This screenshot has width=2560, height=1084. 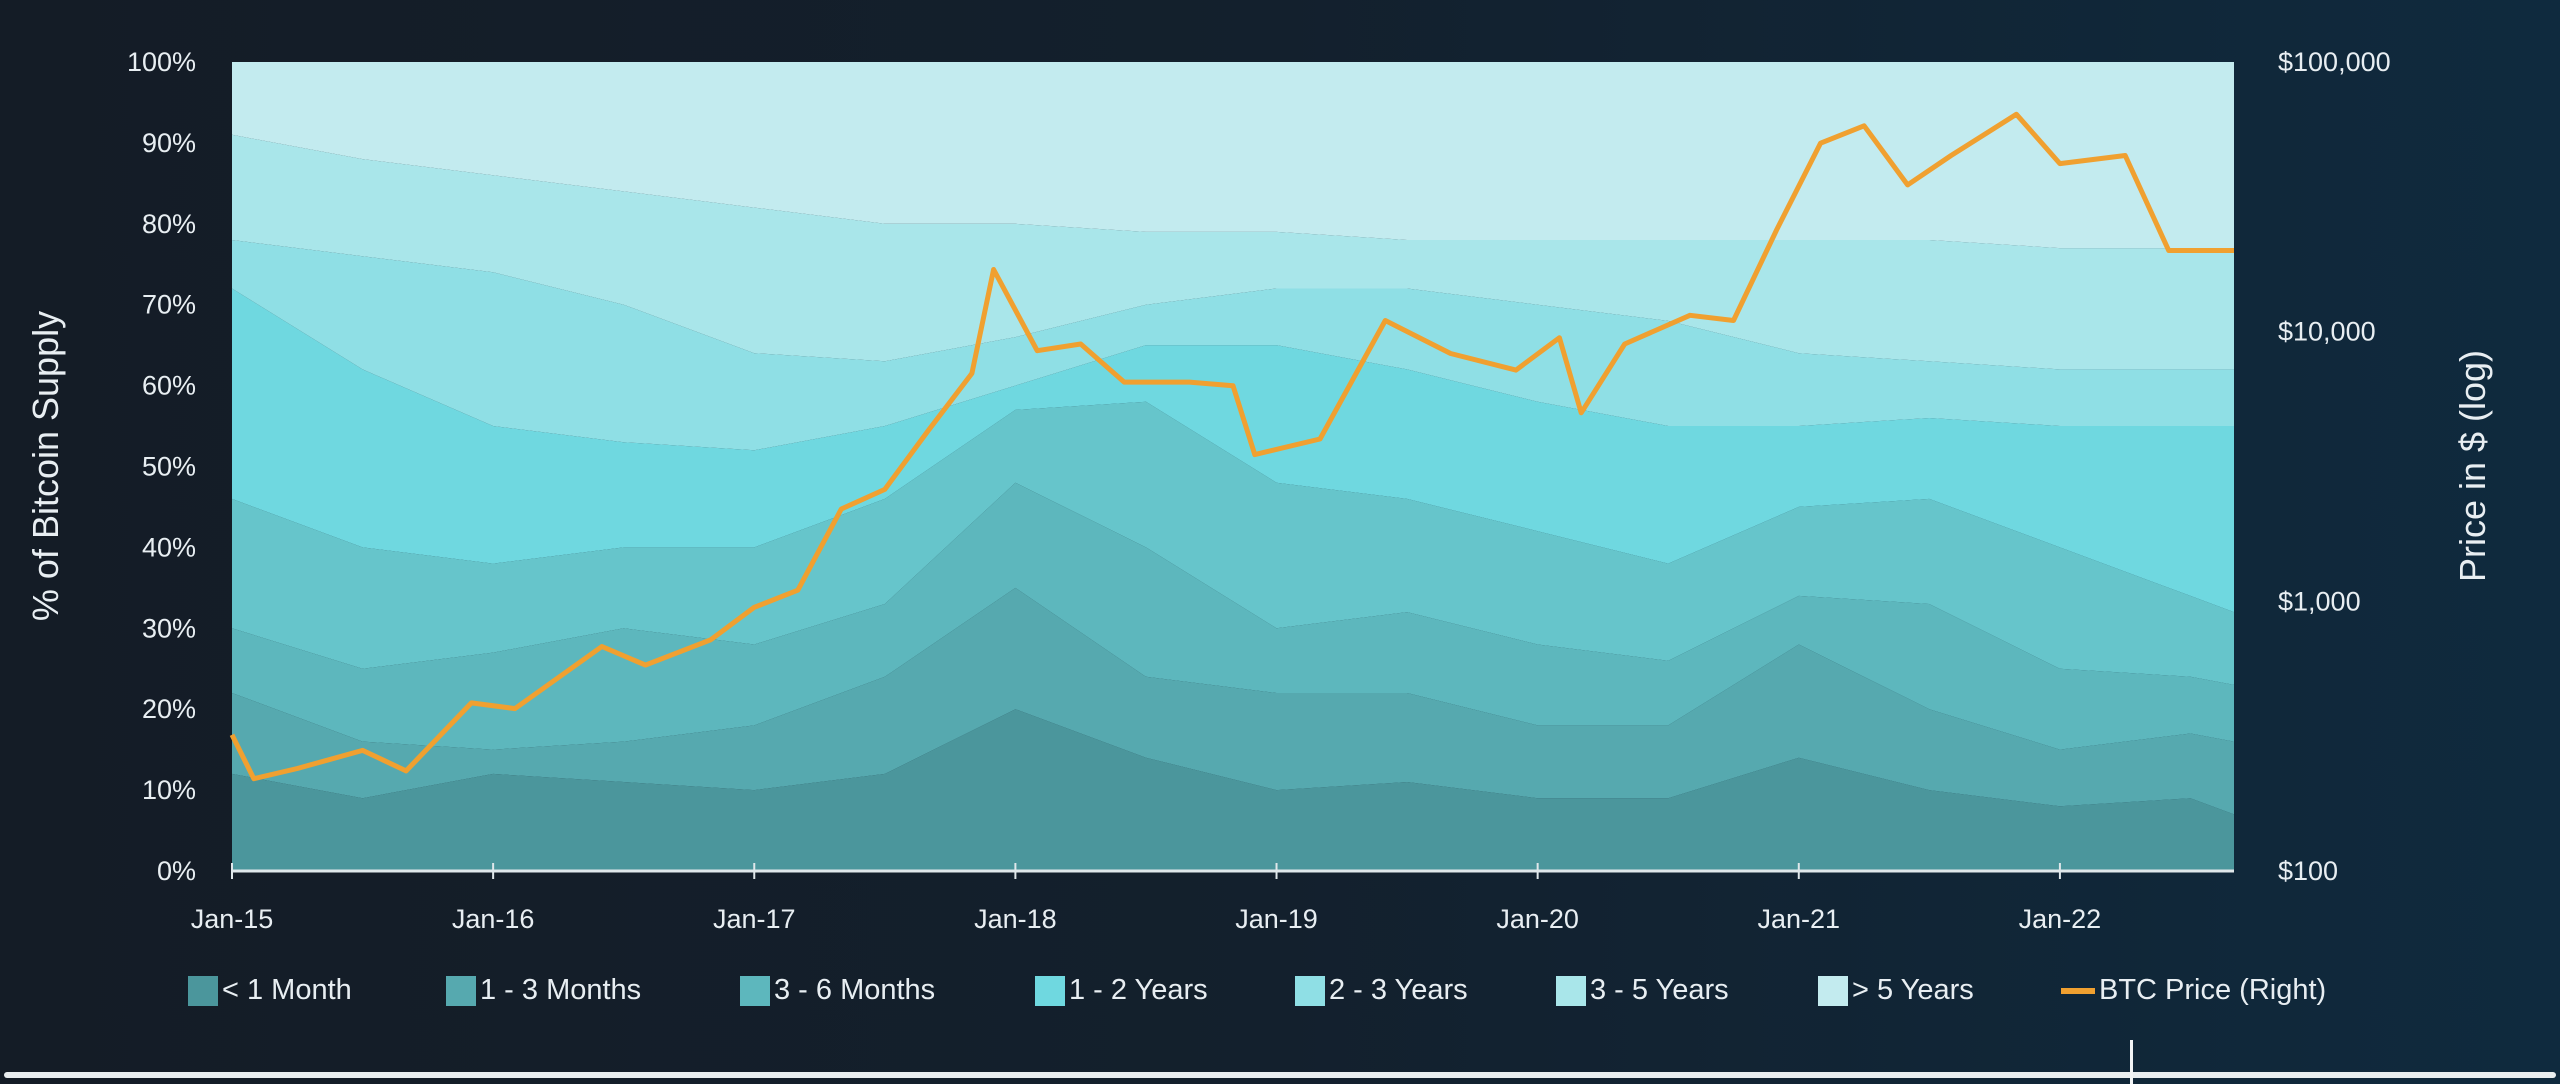 I want to click on legend-item: < 1 Month, so click(x=270, y=990).